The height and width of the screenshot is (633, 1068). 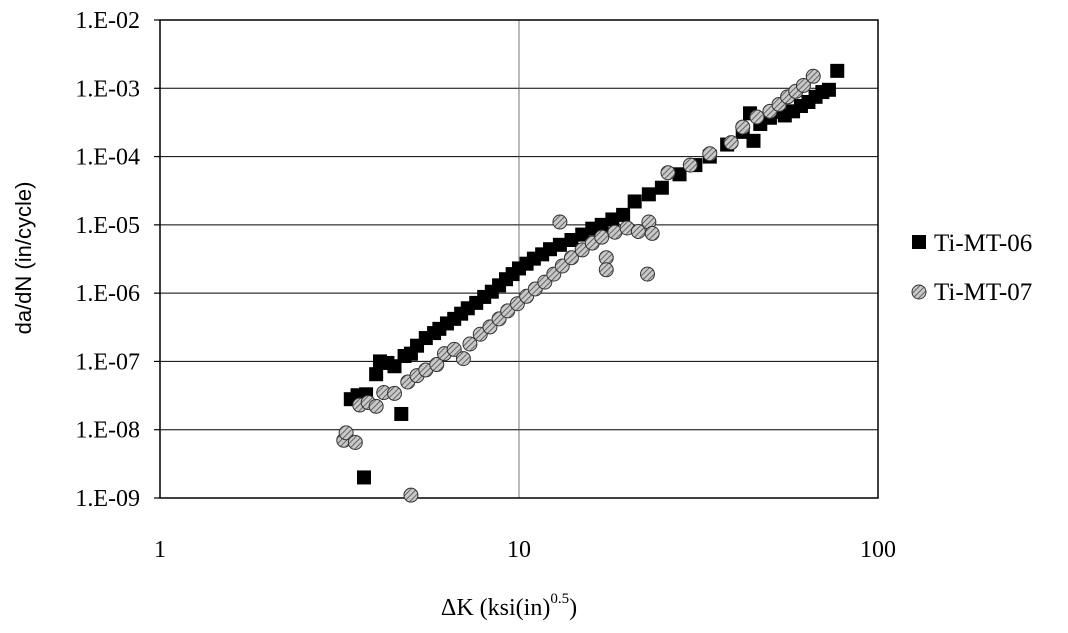 What do you see at coordinates (23, 258) in the screenshot?
I see `y-axis-label: da/dN (in/cycle)` at bounding box center [23, 258].